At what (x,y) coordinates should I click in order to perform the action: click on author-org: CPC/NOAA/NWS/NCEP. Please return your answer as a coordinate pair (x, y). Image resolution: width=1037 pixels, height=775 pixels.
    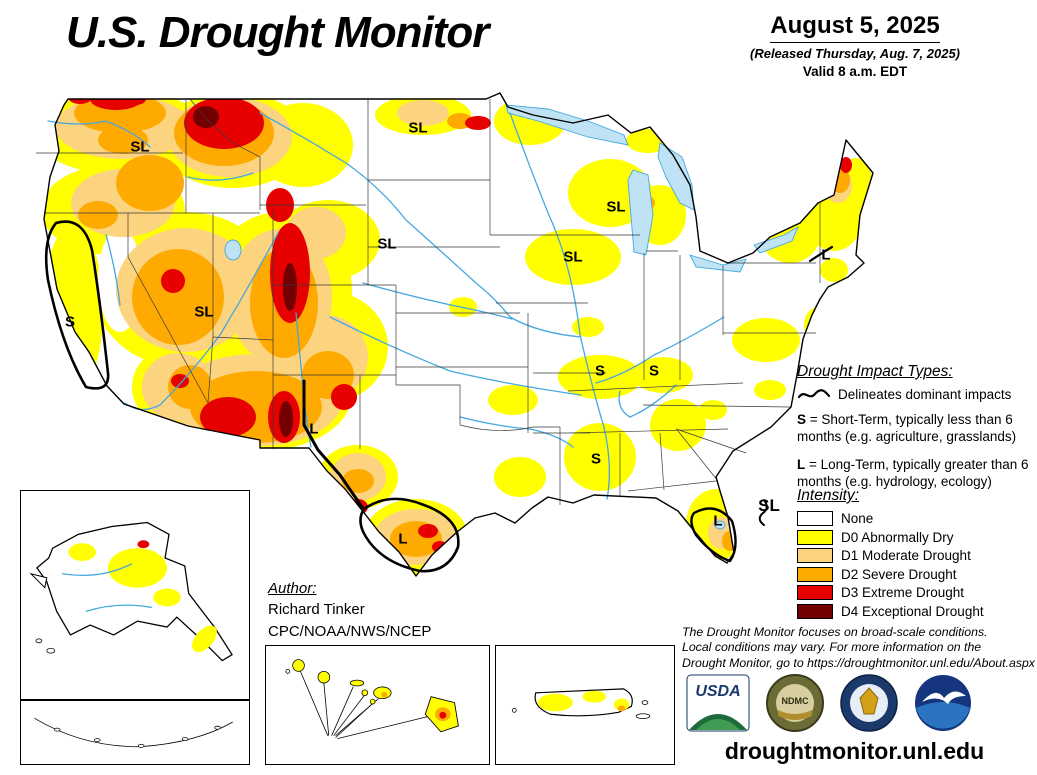
    Looking at the image, I should click on (350, 631).